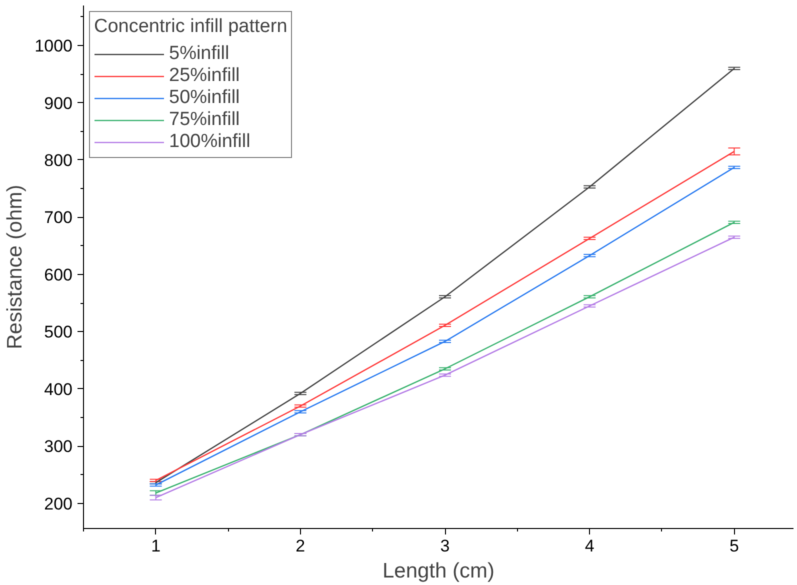 The image size is (797, 585). I want to click on y-tick-label: 700, so click(58, 218).